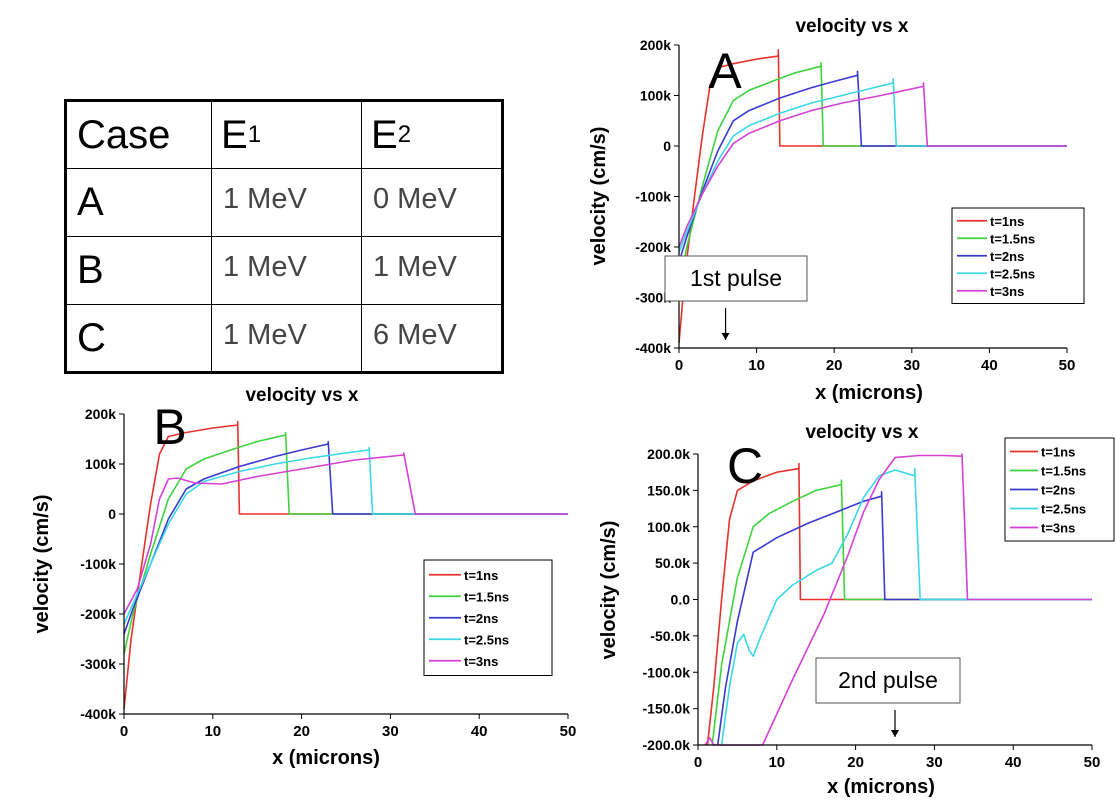 The height and width of the screenshot is (809, 1116). I want to click on y-tick-label: 200.0k, so click(668, 454).